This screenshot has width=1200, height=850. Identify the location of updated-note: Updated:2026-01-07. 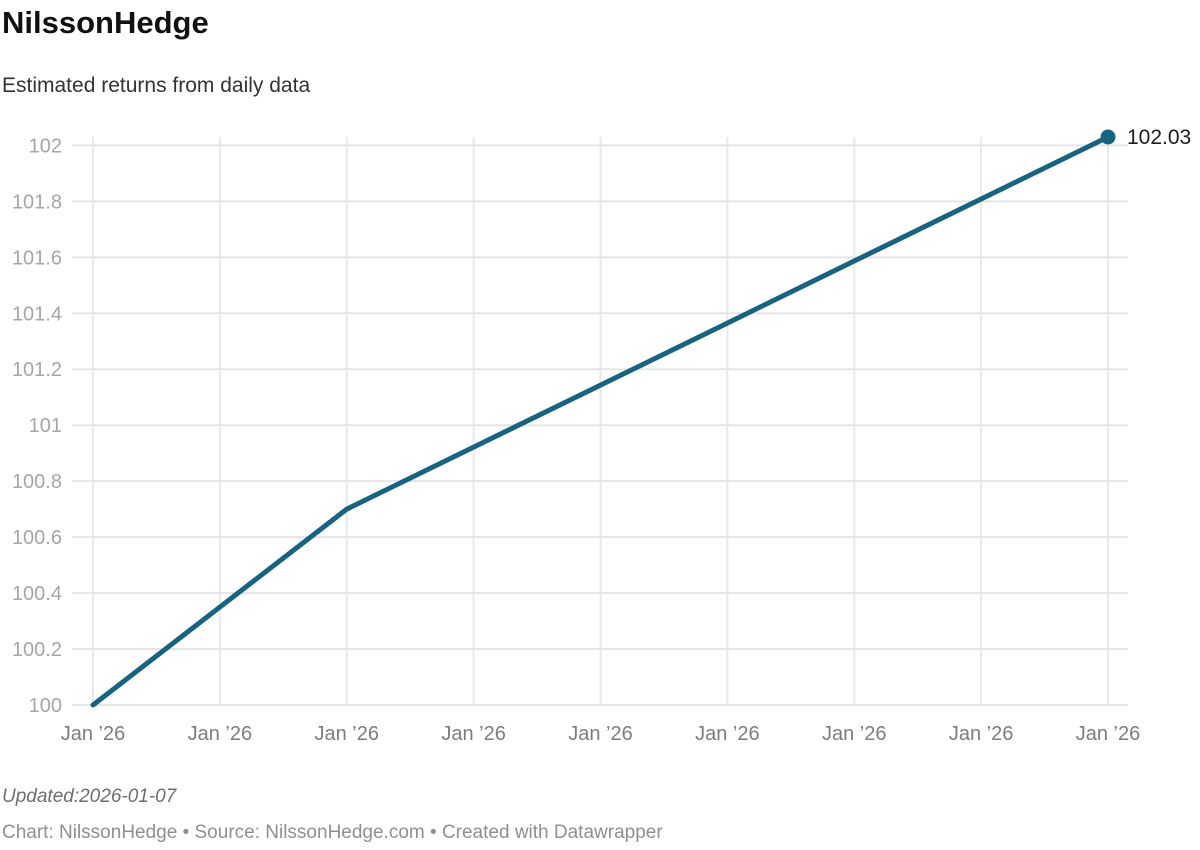
(89, 796).